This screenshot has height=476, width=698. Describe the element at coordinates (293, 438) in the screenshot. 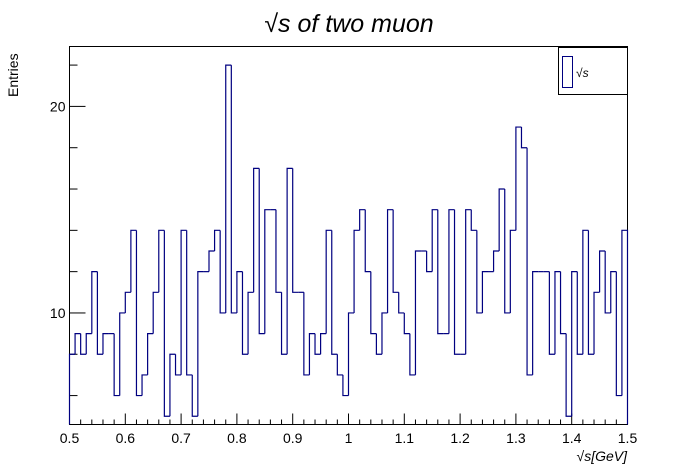

I see `x-tick-label: 0.9` at that location.